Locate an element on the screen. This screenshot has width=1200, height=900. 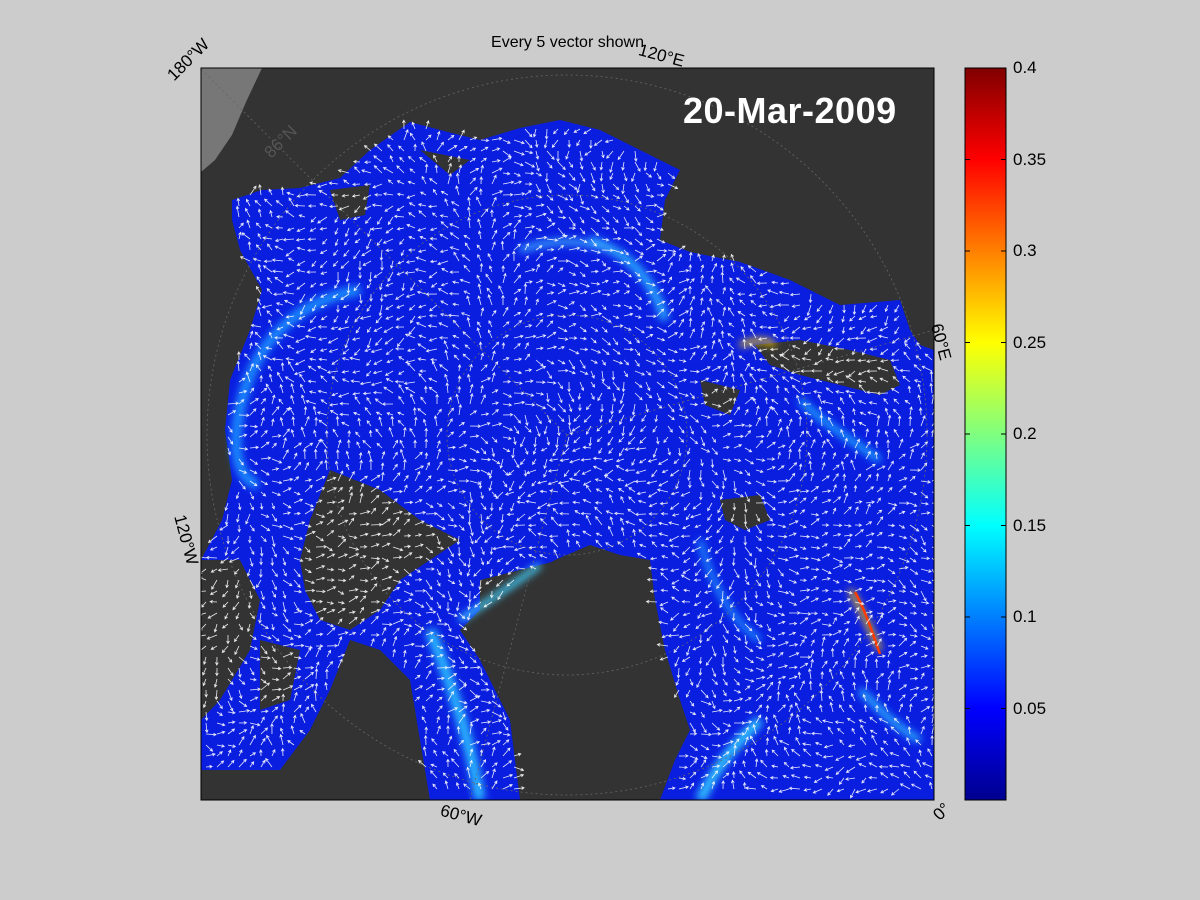
colorbar-tick-label: 0.3 is located at coordinates (1025, 250).